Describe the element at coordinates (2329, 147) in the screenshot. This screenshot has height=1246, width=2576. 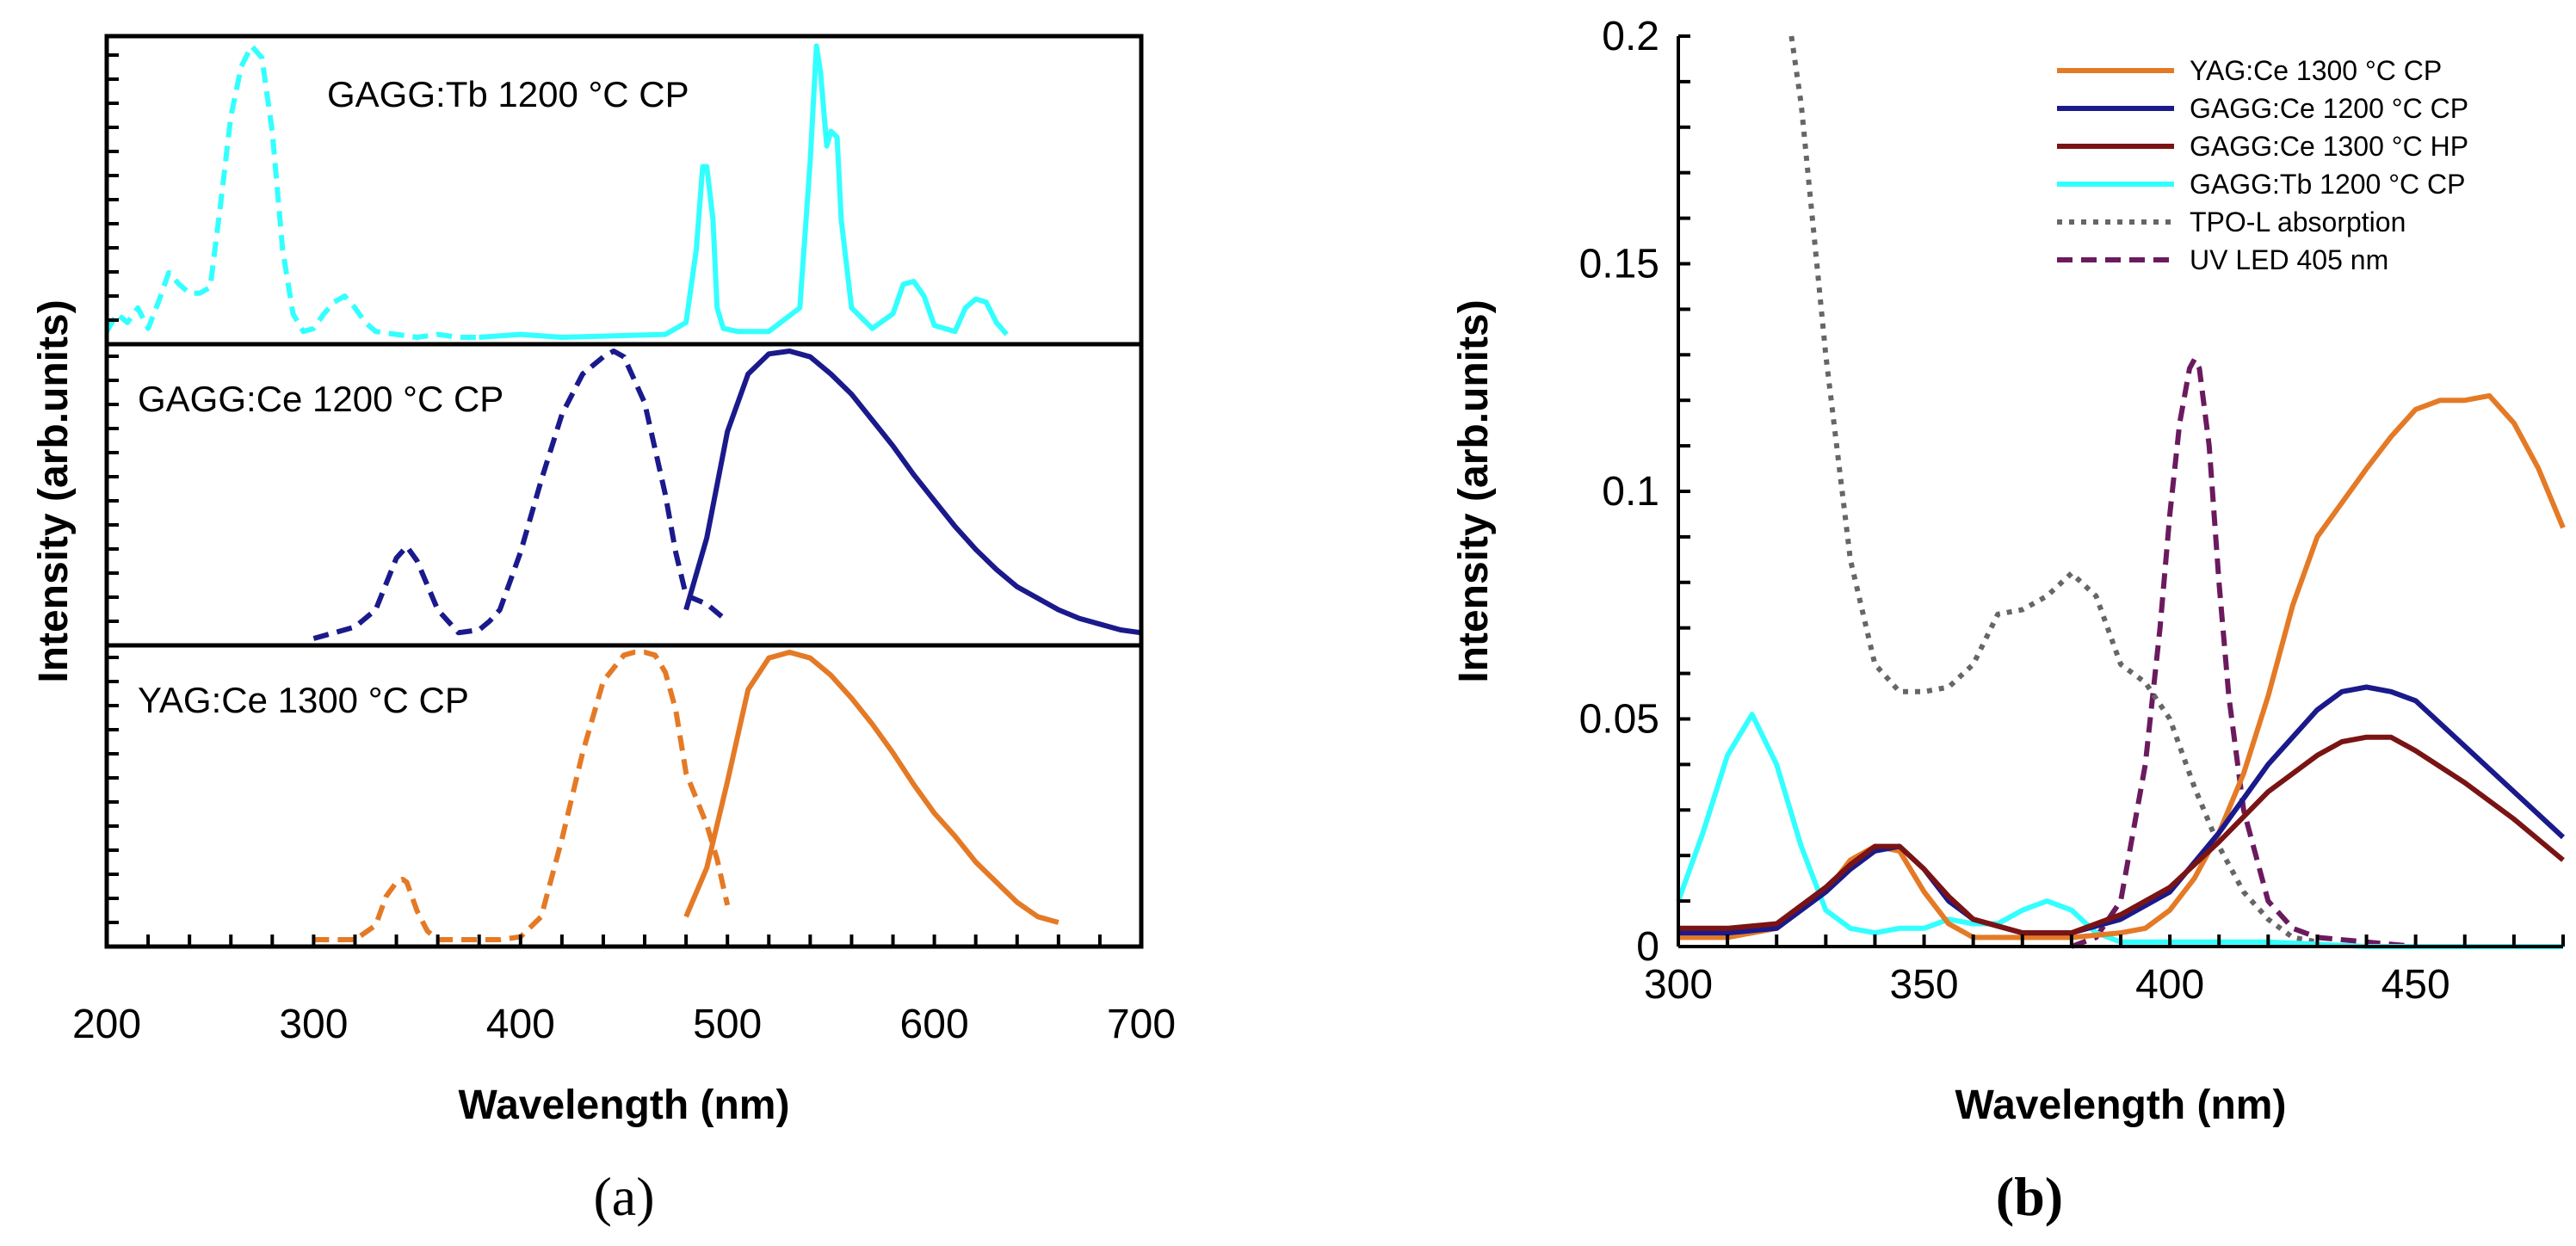
I see `legend-label-gagg-ce-1300-c-hp: GAGG:Ce 1300 °C HP` at that location.